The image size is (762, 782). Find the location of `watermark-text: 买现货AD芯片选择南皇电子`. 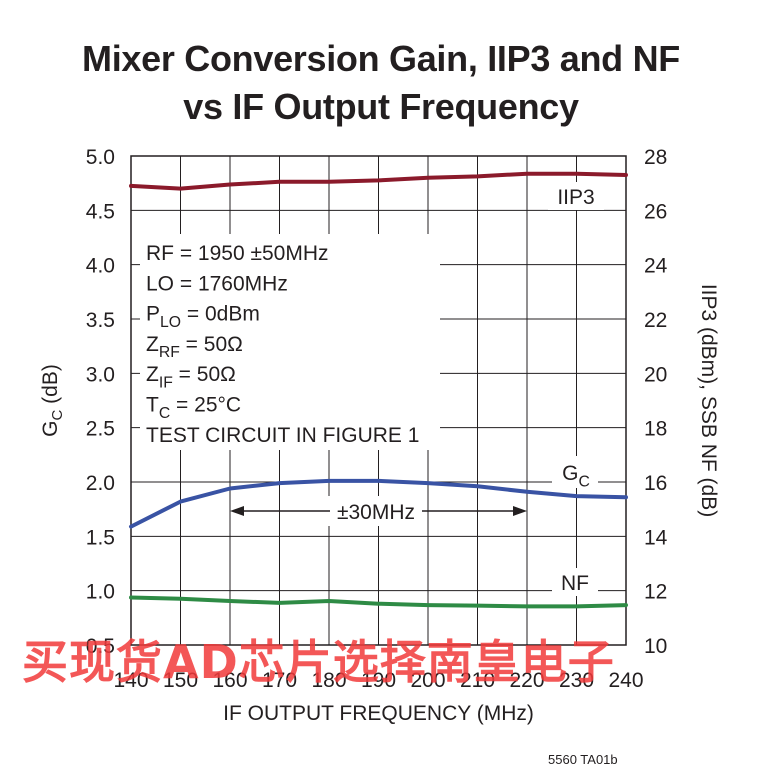

watermark-text: 买现货AD芯片选择南皇电子 is located at coordinates (318, 662).